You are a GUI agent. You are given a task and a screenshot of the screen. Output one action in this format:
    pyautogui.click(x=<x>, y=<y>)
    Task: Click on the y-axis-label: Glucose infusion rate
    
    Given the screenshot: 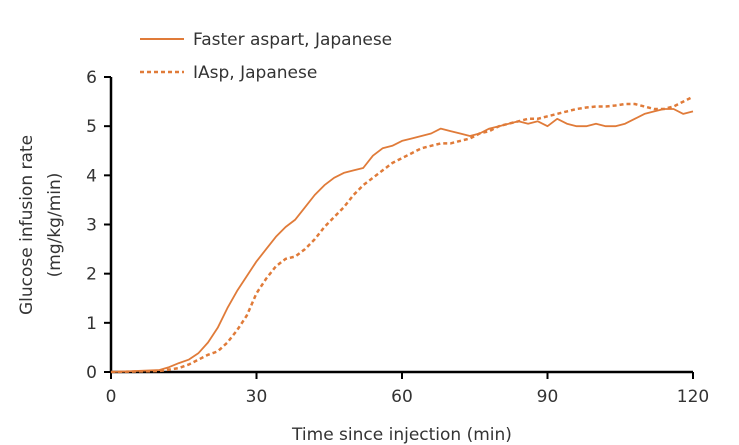 What is the action you would take?
    pyautogui.click(x=27, y=225)
    